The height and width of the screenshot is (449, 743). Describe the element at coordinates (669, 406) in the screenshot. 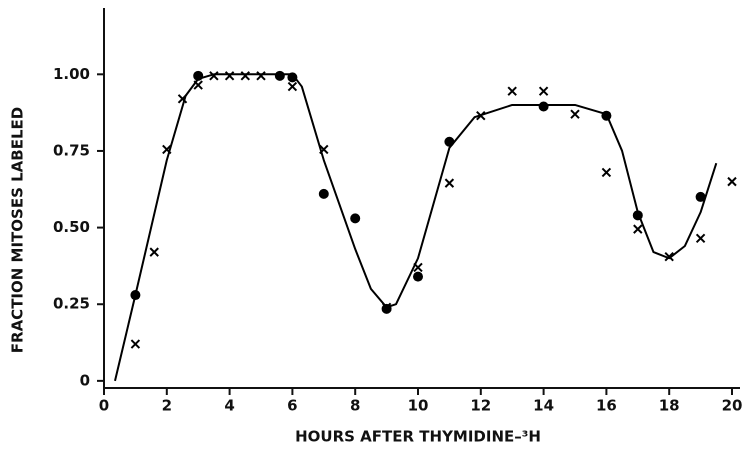

I see `x-tick-label: 18` at that location.